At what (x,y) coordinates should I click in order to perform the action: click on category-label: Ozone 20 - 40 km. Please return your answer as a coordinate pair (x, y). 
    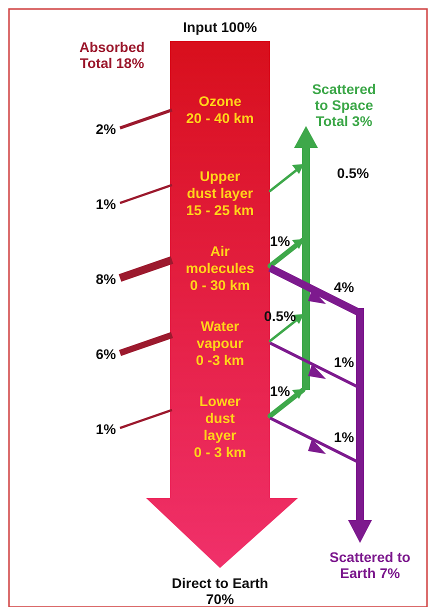
    Looking at the image, I should click on (220, 109).